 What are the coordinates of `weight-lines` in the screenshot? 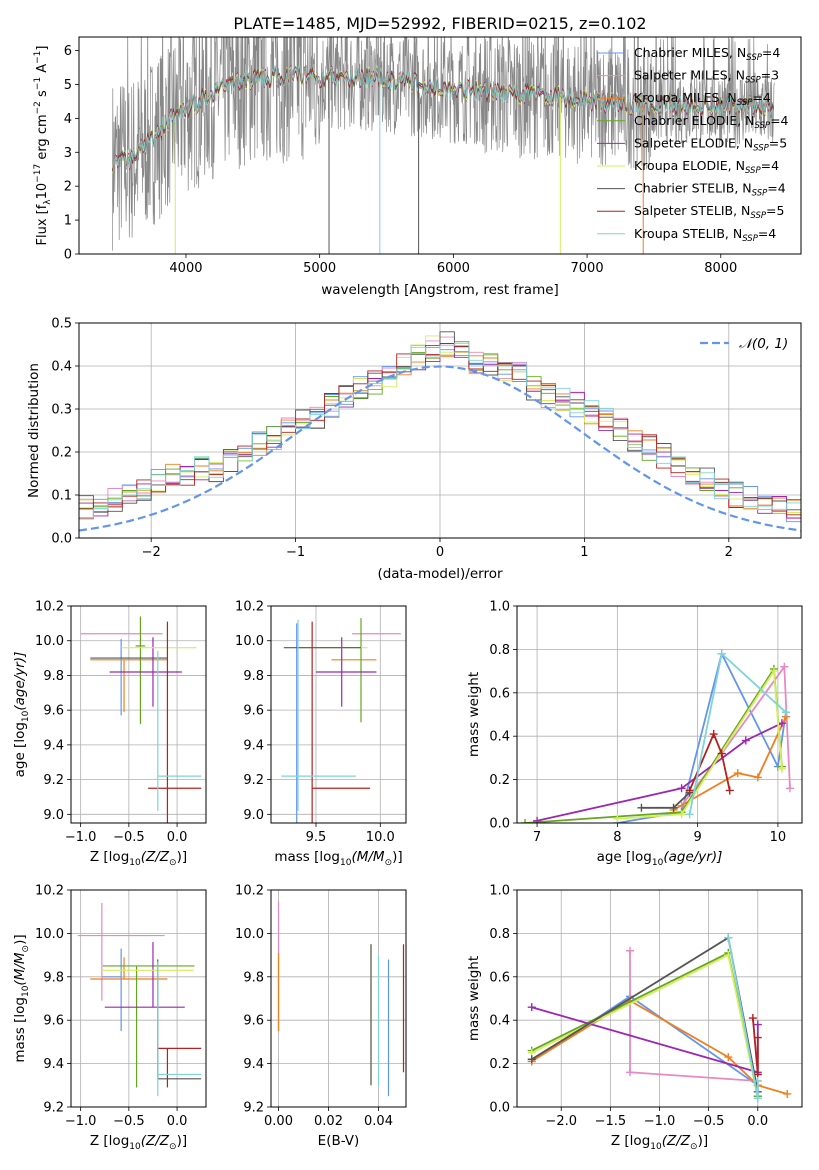 It's located at (657, 736).